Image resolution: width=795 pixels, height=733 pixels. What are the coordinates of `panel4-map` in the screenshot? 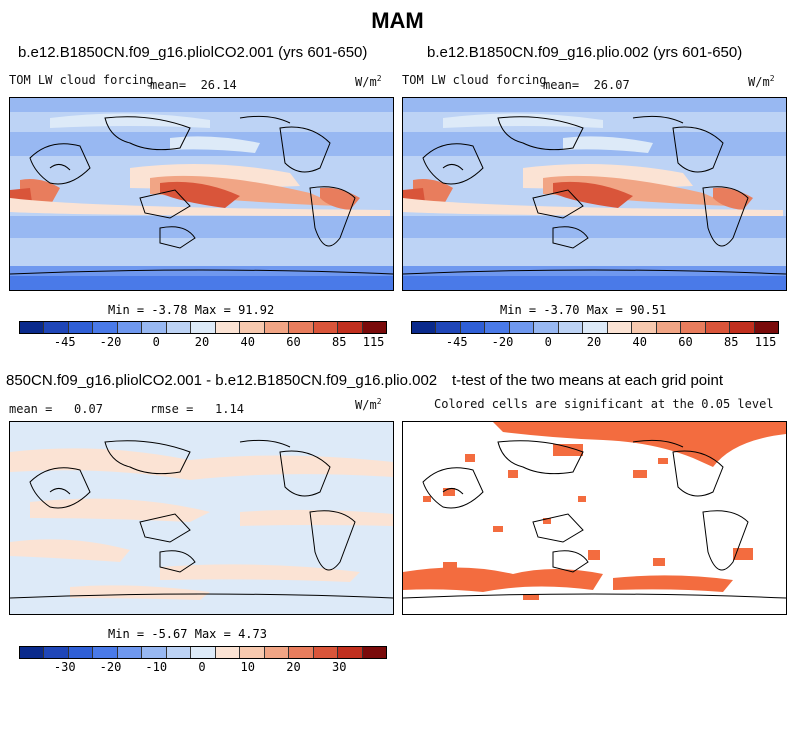 It's located at (594, 518).